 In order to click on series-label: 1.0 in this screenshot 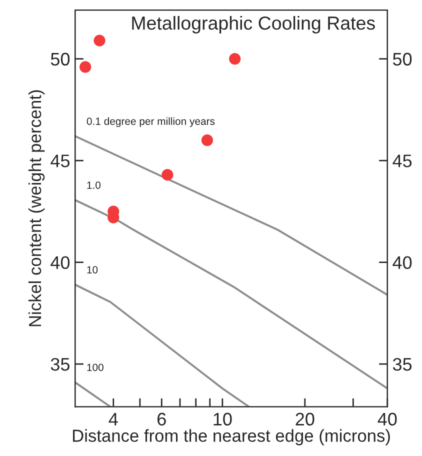, I will do `click(94, 185)`.